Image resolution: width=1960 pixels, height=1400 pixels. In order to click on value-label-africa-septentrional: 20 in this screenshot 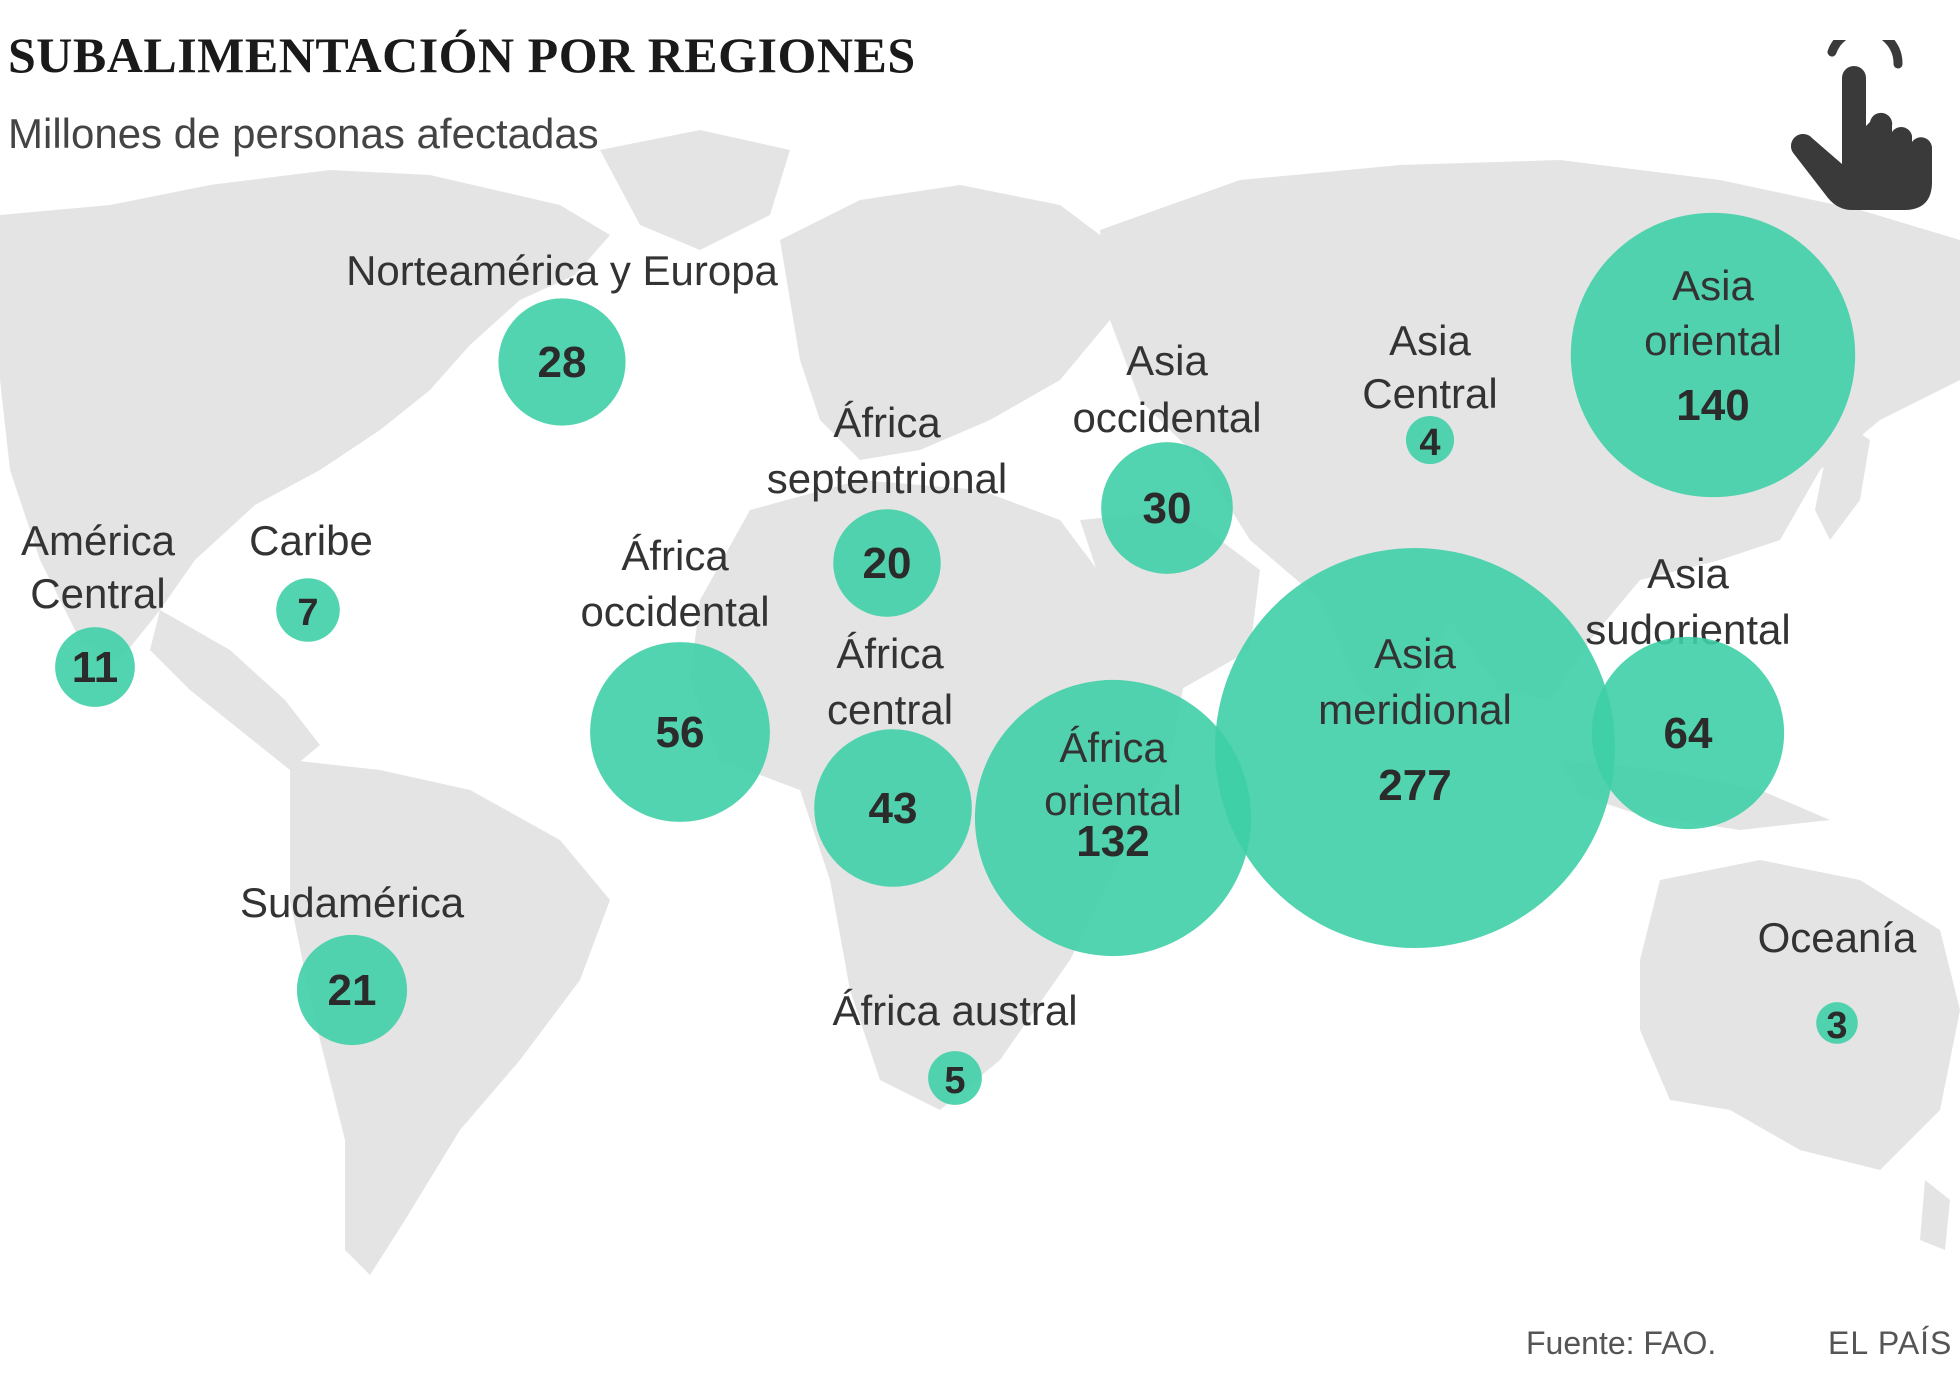, I will do `click(887, 563)`.